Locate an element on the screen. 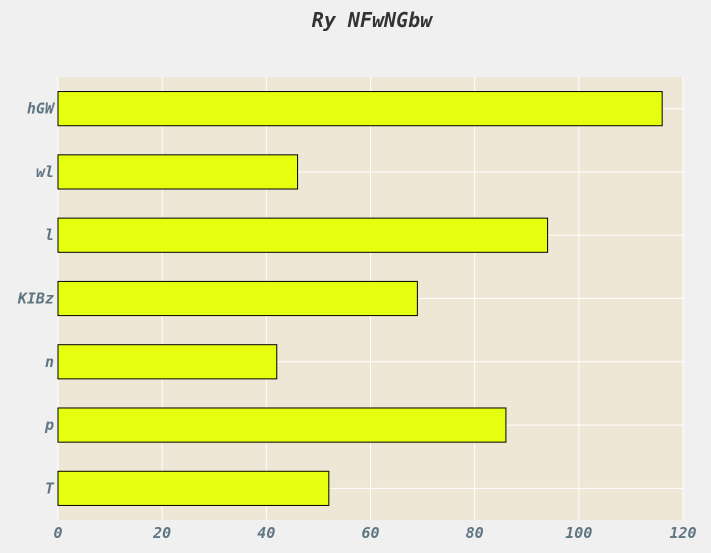  bar-wl is located at coordinates (178, 172).